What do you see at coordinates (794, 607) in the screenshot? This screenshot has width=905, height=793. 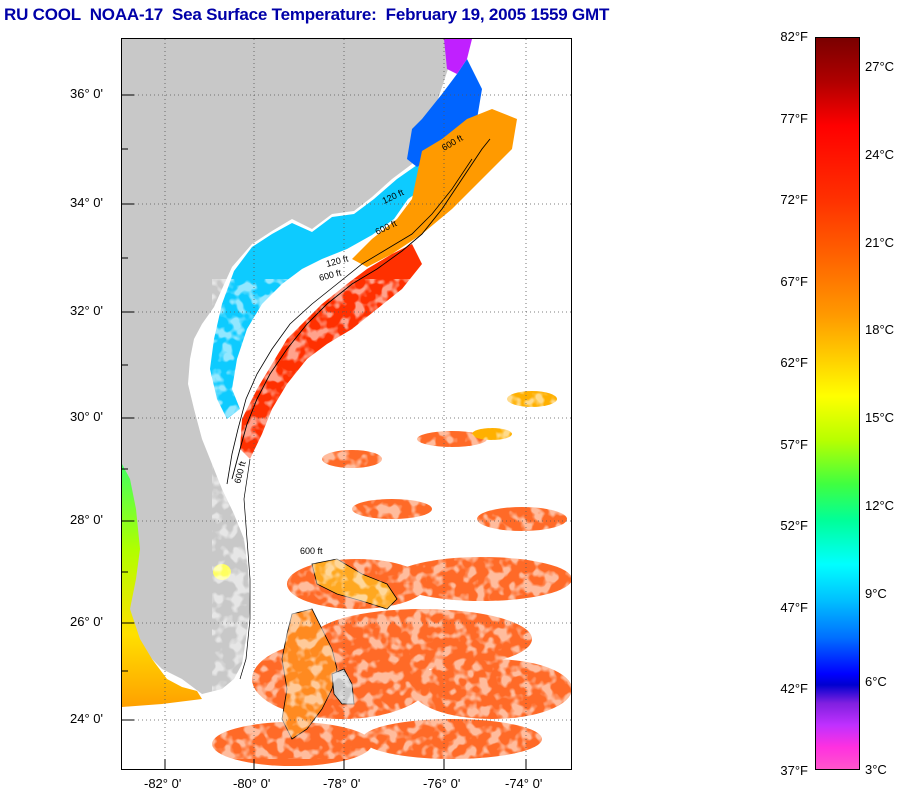 I see `colorbar-f-label: 47°F` at bounding box center [794, 607].